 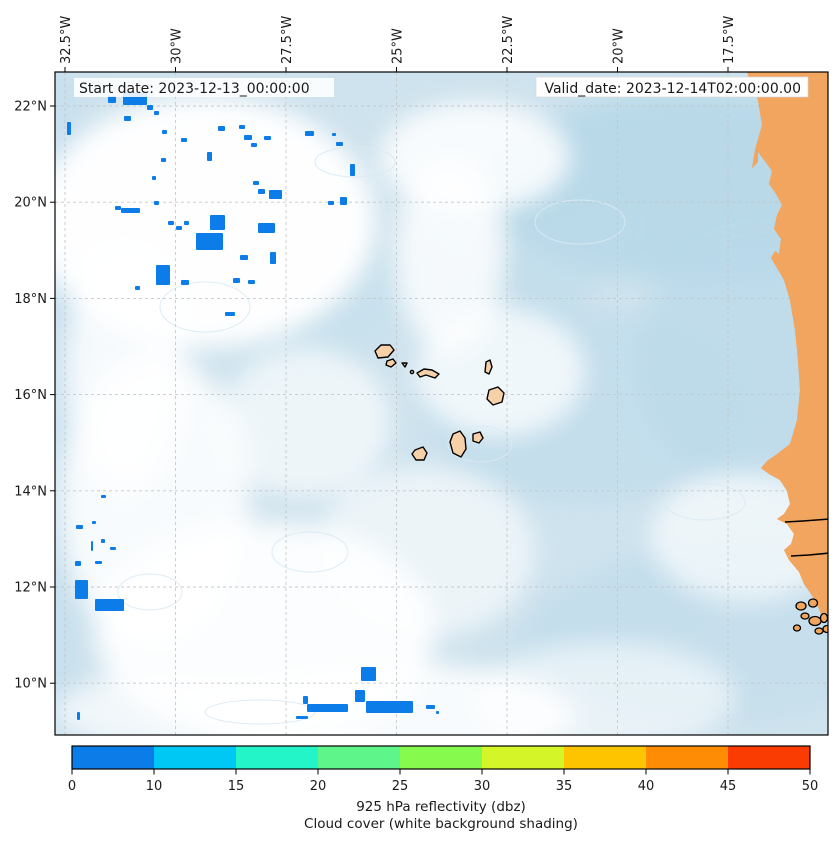 What do you see at coordinates (30, 107) in the screenshot?
I see `lat-tick-label: 22°N` at bounding box center [30, 107].